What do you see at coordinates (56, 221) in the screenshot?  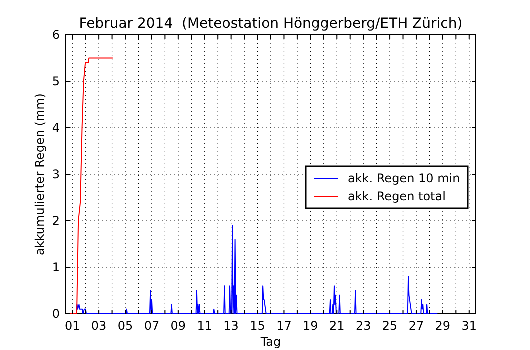 I see `y-tick-label: 2` at bounding box center [56, 221].